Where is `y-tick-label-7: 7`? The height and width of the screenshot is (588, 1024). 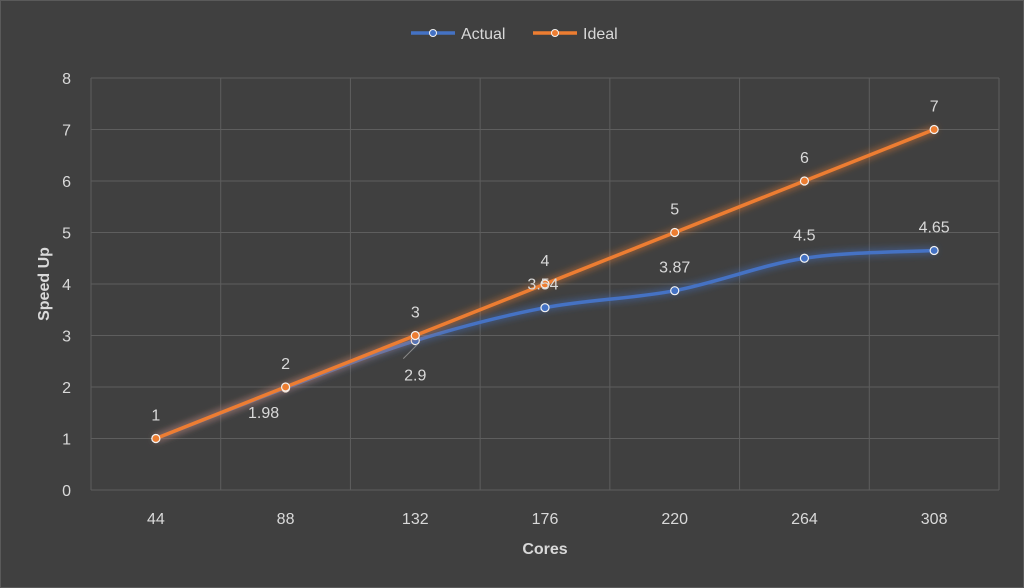 y-tick-label-7: 7 is located at coordinates (66, 131).